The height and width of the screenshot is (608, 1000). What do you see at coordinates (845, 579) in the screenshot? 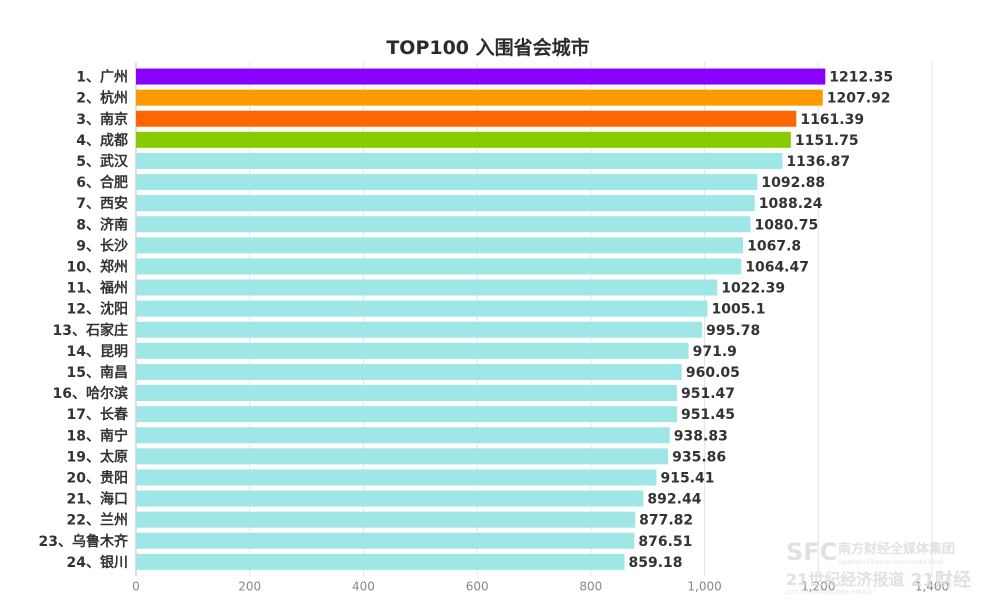
I see `watermark-paper-name: 21世纪经济报道` at bounding box center [845, 579].